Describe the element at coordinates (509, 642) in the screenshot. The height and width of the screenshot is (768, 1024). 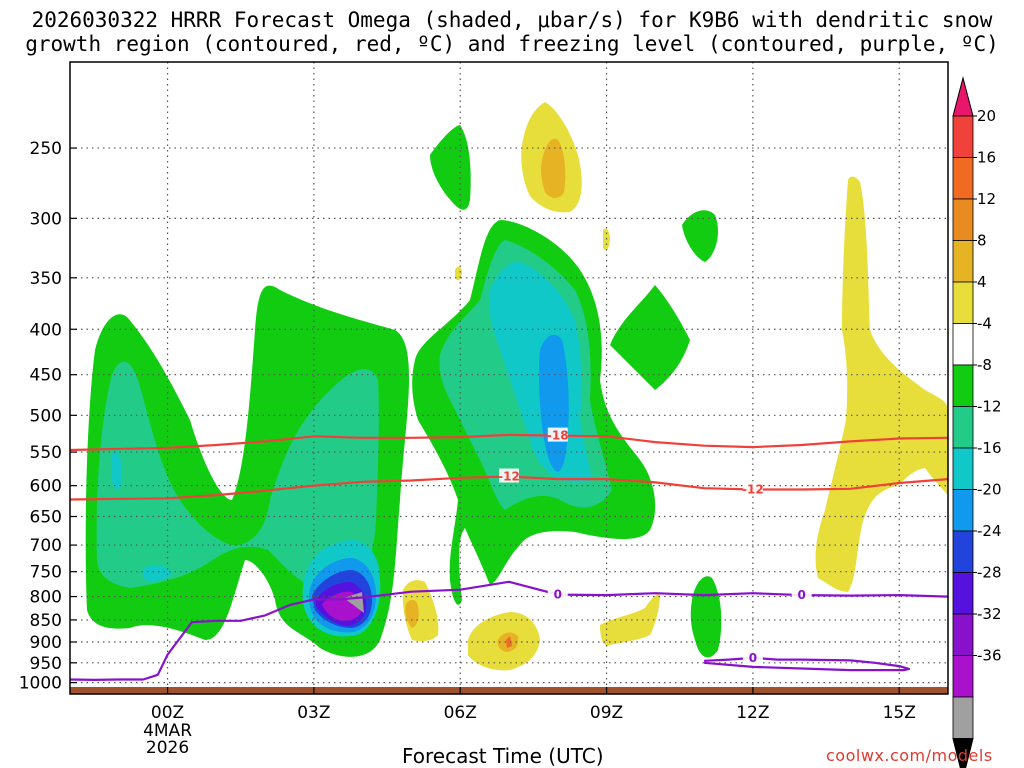
I see `omega-region-plus12-low` at that location.